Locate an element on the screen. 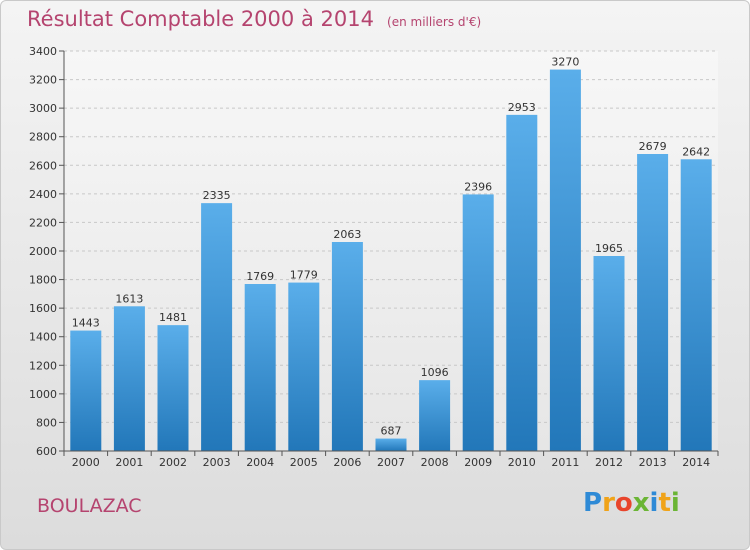 The width and height of the screenshot is (750, 550). y-tick-label: 1200 is located at coordinates (43, 365).